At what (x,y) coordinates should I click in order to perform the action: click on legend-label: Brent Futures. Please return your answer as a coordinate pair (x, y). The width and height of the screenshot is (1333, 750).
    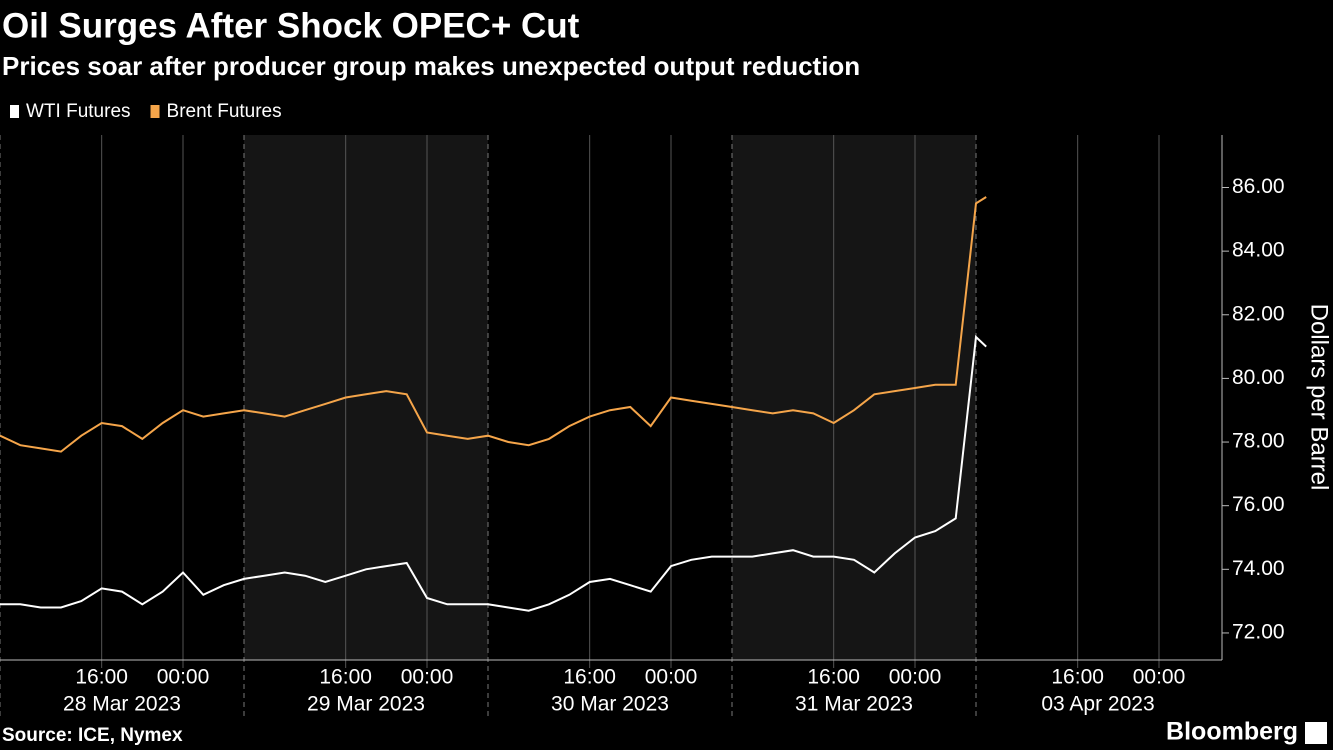
    Looking at the image, I should click on (224, 111).